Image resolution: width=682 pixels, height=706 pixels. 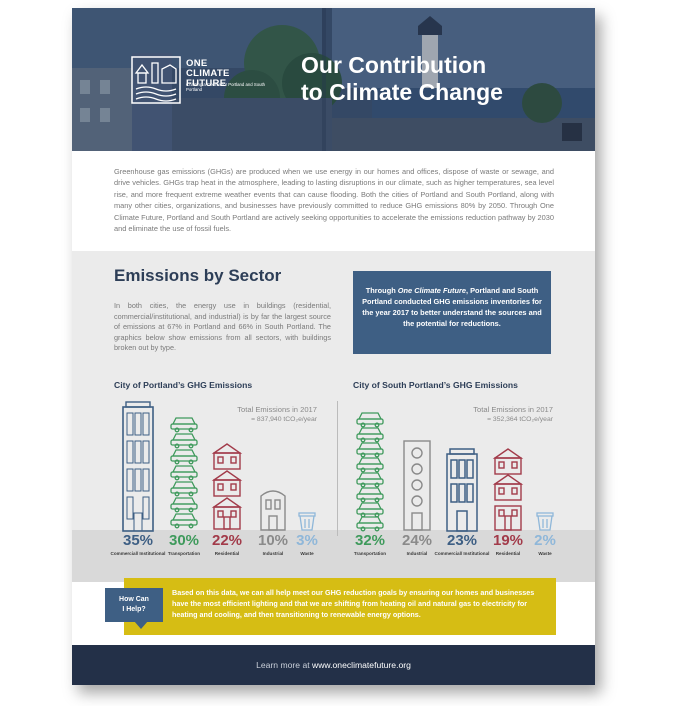 What do you see at coordinates (431, 290) in the screenshot?
I see `callout-text-emphasis: One Climate Future` at bounding box center [431, 290].